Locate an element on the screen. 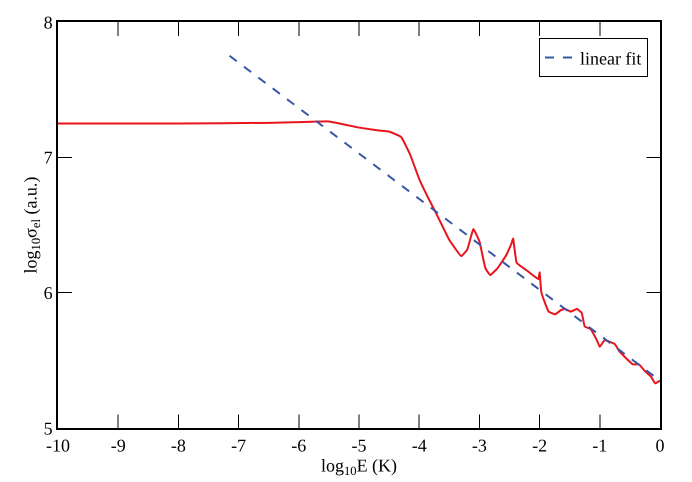 The image size is (692, 482). legend-label: linear fit is located at coordinates (611, 58).